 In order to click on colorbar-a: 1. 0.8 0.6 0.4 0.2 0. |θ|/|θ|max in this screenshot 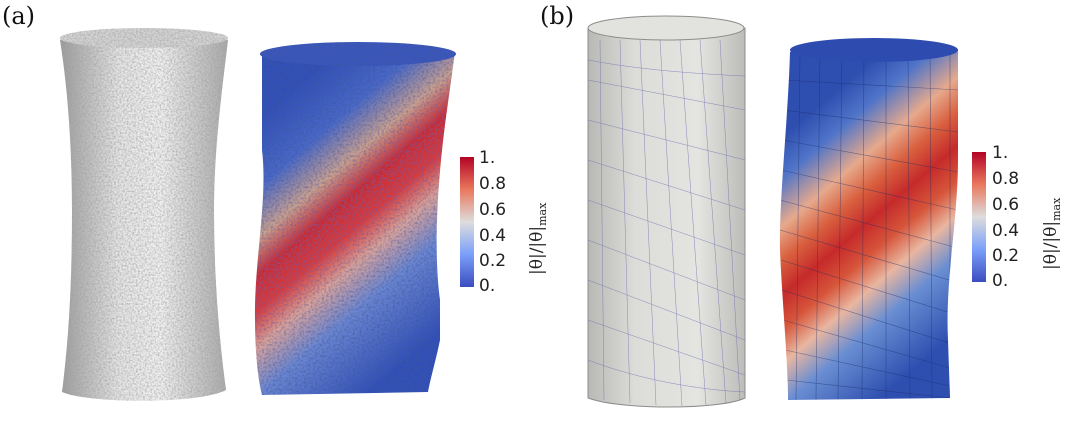, I will do `click(504, 222)`.